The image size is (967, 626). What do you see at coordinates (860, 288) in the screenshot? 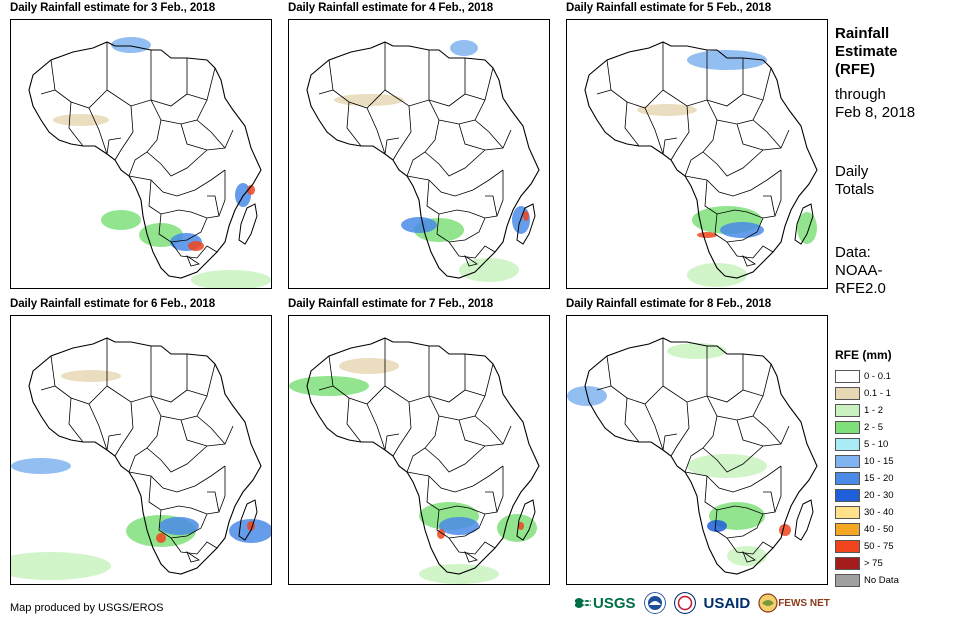
I see `data-line: RFE2.0` at bounding box center [860, 288].